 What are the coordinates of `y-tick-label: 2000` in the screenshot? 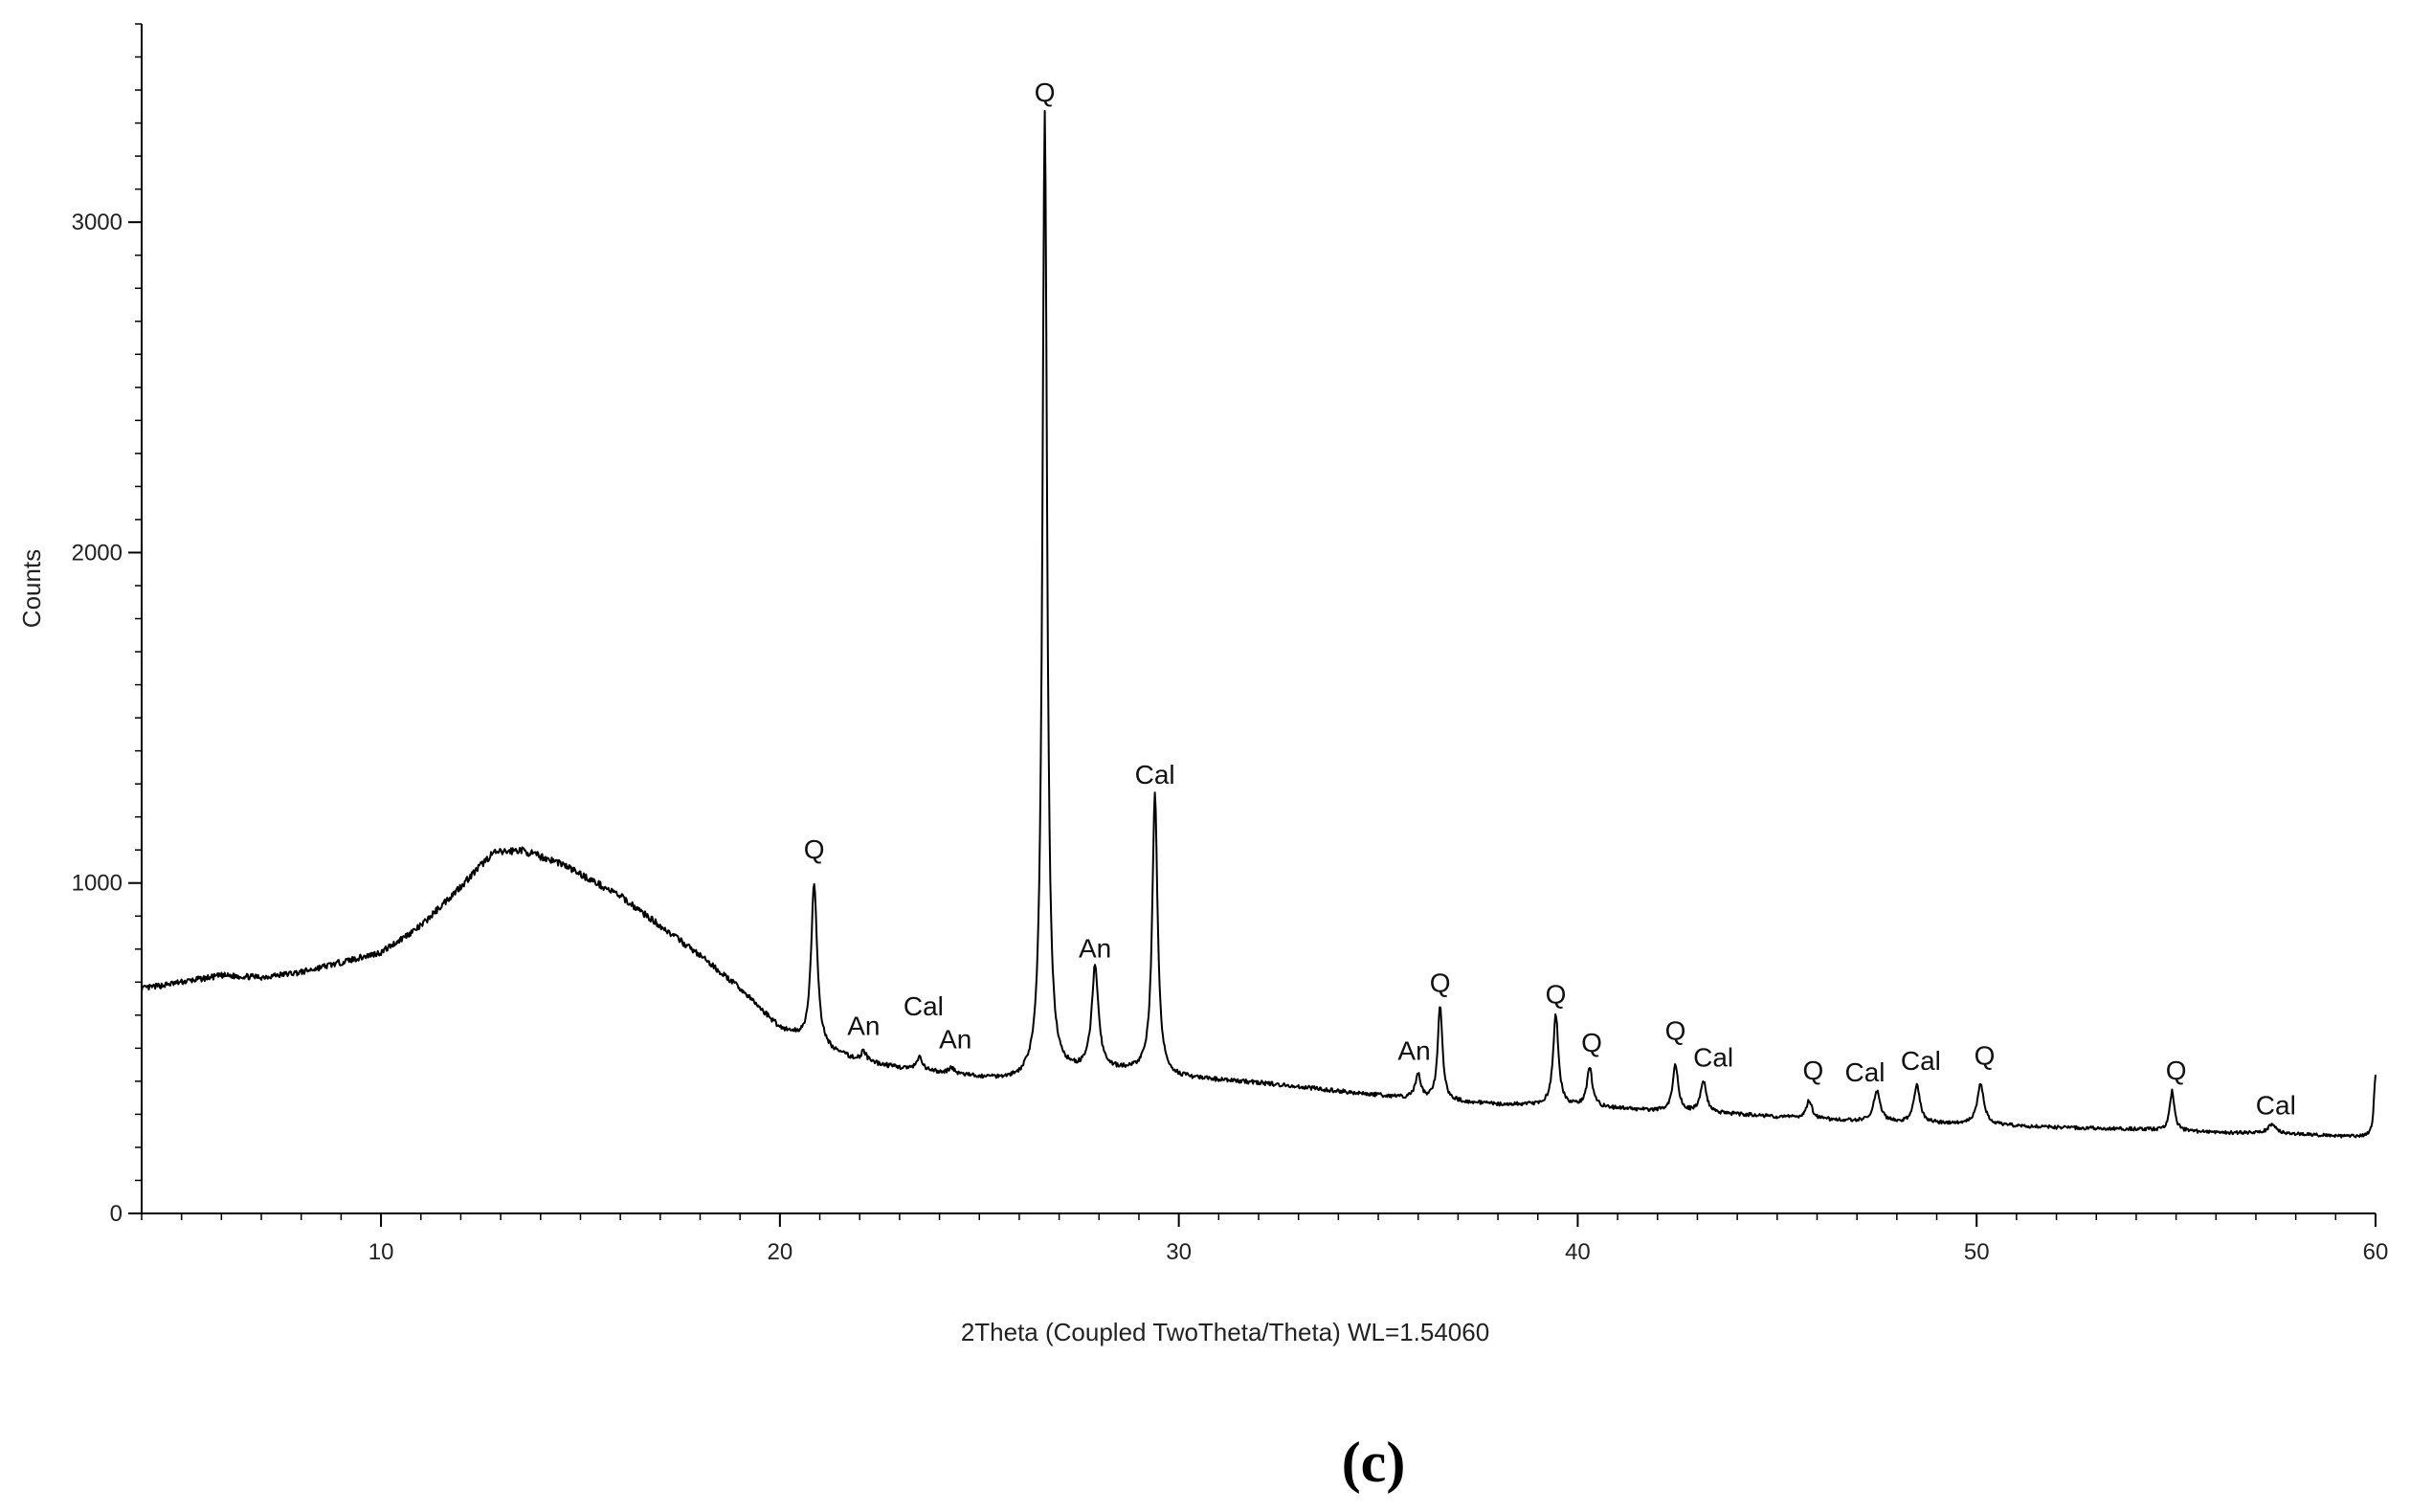 It's located at (97, 553).